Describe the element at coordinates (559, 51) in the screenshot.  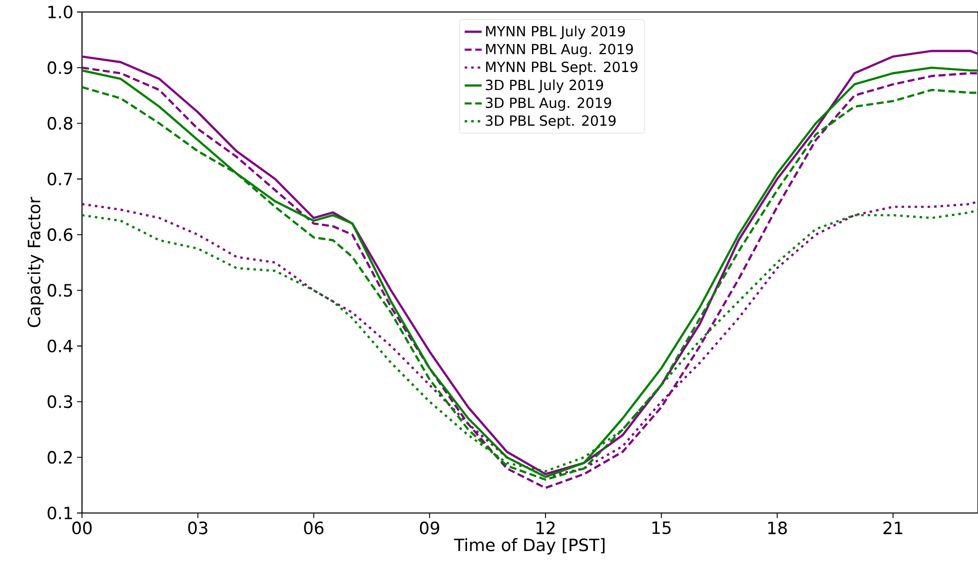
I see `legend-label: MYNN PBL Aug. 2019` at that location.